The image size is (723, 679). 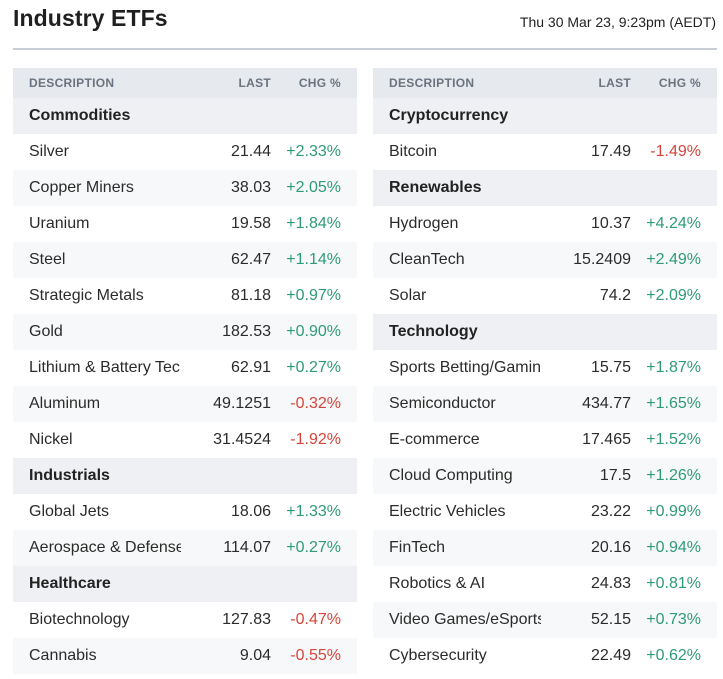 I want to click on table-row: Biotechnology 127.83 -0.47%, so click(x=185, y=620).